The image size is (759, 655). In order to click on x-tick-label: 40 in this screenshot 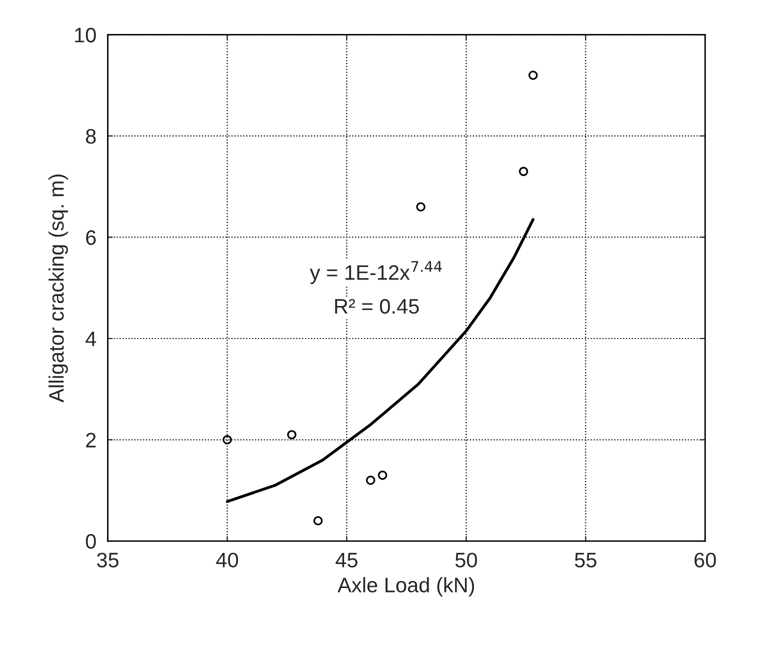, I will do `click(227, 560)`.